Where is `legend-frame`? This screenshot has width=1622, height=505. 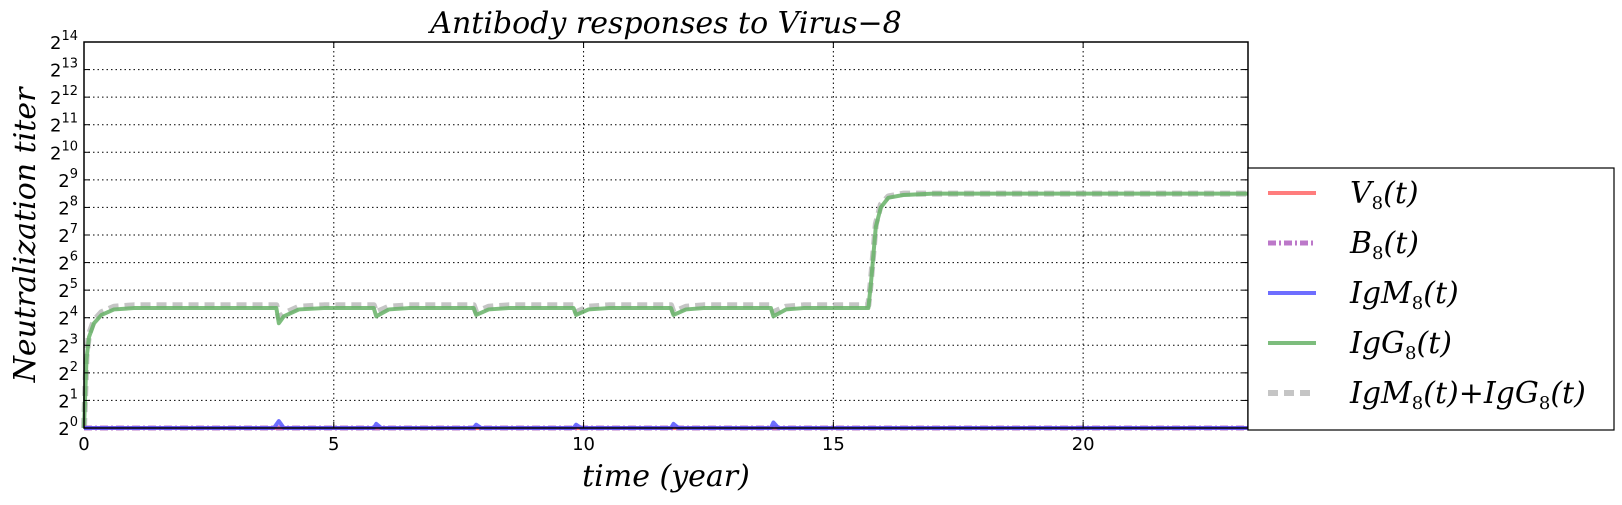
legend-frame is located at coordinates (1431, 299).